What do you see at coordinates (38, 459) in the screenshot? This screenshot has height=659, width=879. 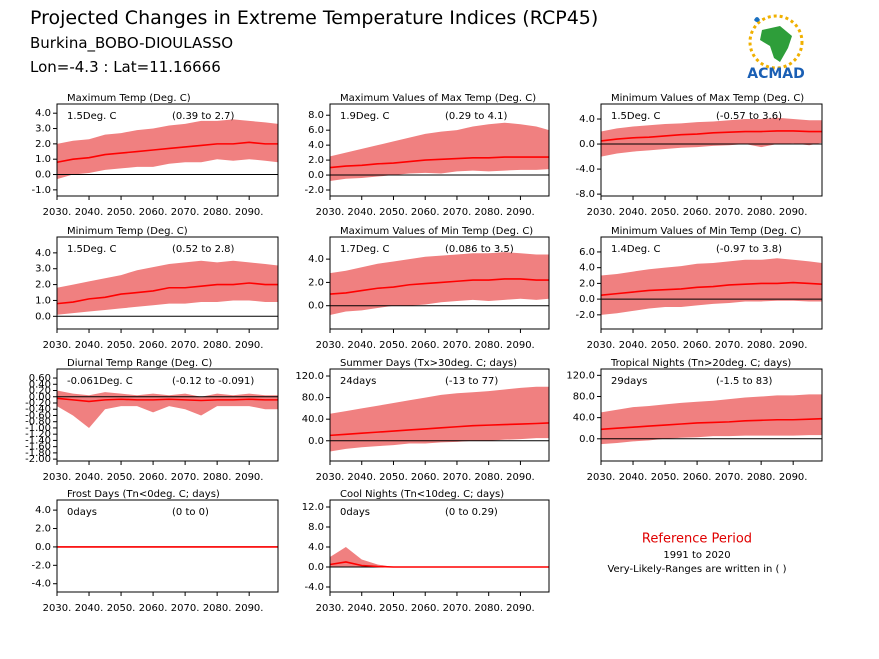 I see `y-tick-label: -2.00` at bounding box center [38, 459].